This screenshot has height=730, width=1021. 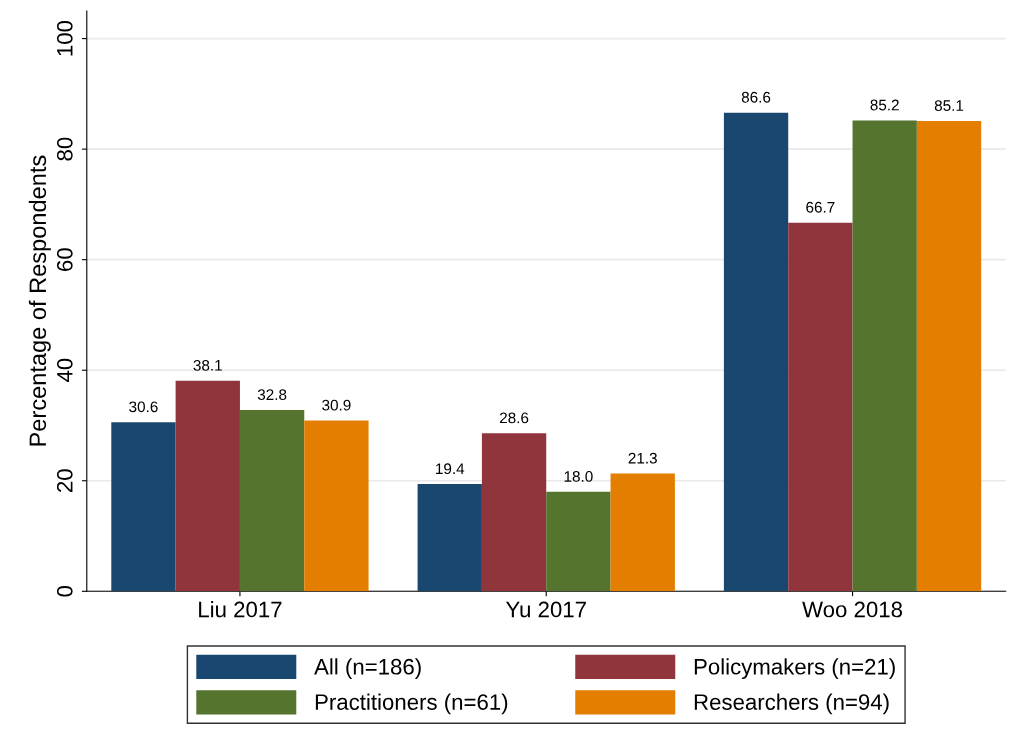 What do you see at coordinates (64, 38) in the screenshot?
I see `y-tick-label: 100` at bounding box center [64, 38].